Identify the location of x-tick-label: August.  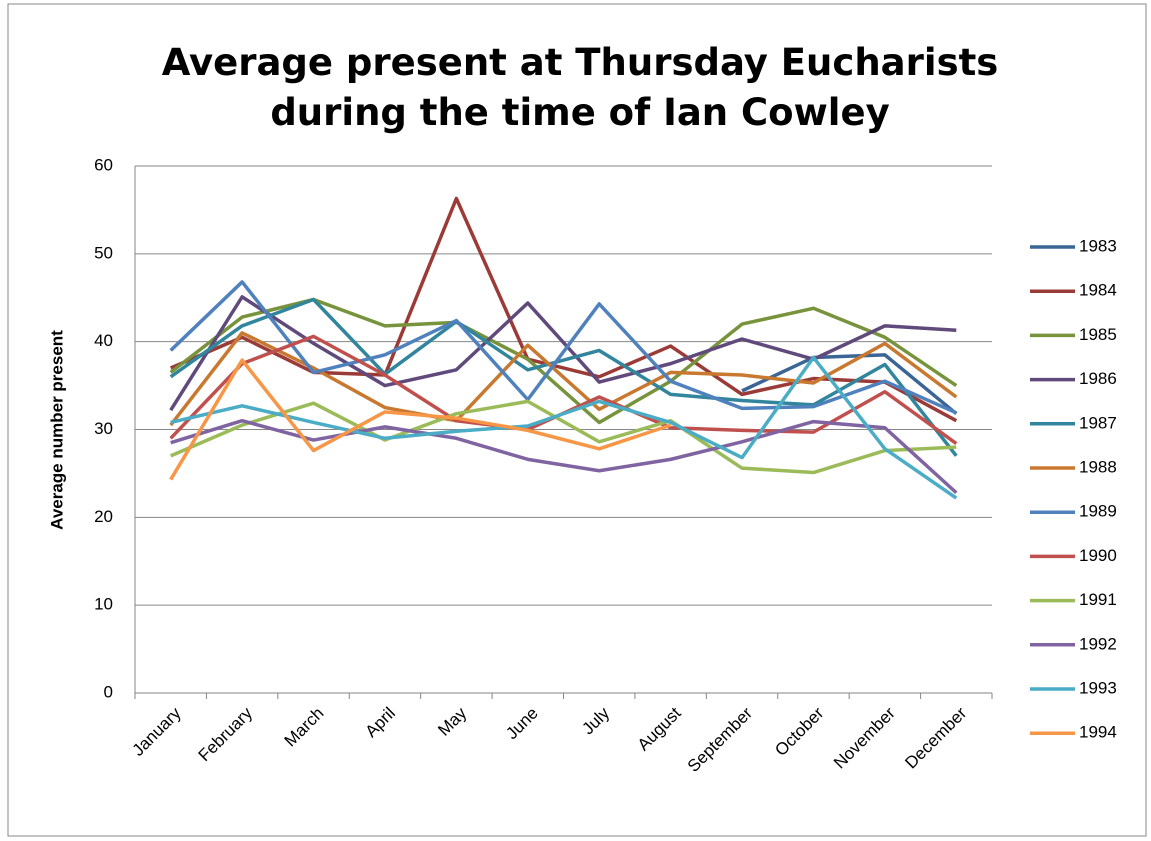
(659, 728).